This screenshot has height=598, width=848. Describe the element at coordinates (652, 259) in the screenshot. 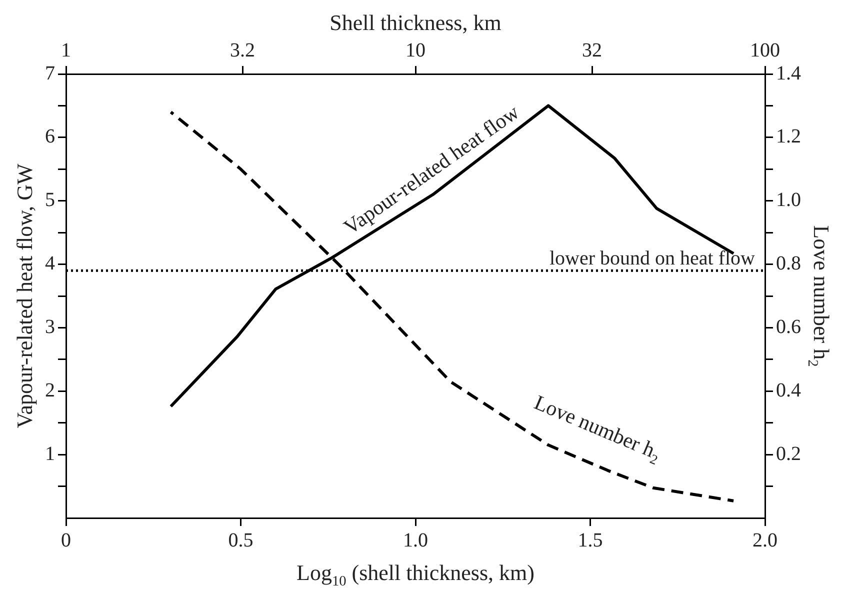

I see `ref-line-label: lower bound on heat flow` at that location.